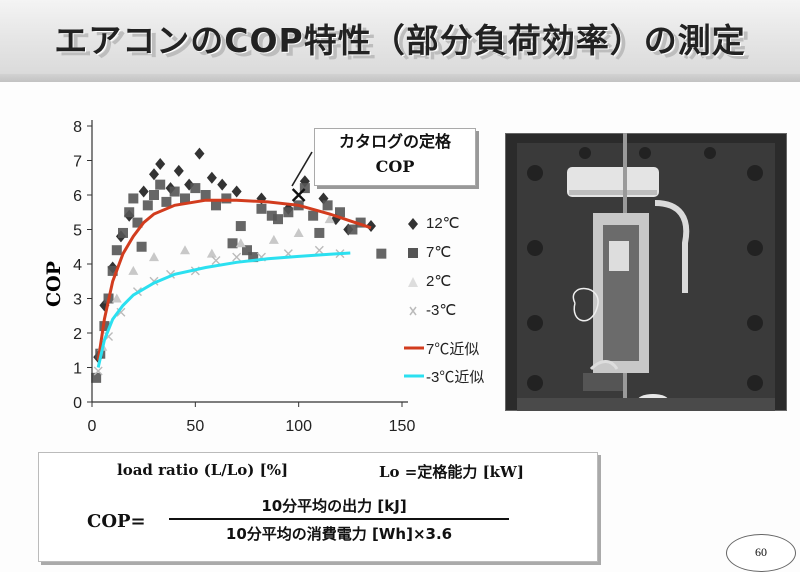  I want to click on slide-title: エアコンのCOP特性（部分負荷効率）の測定, so click(400, 40).